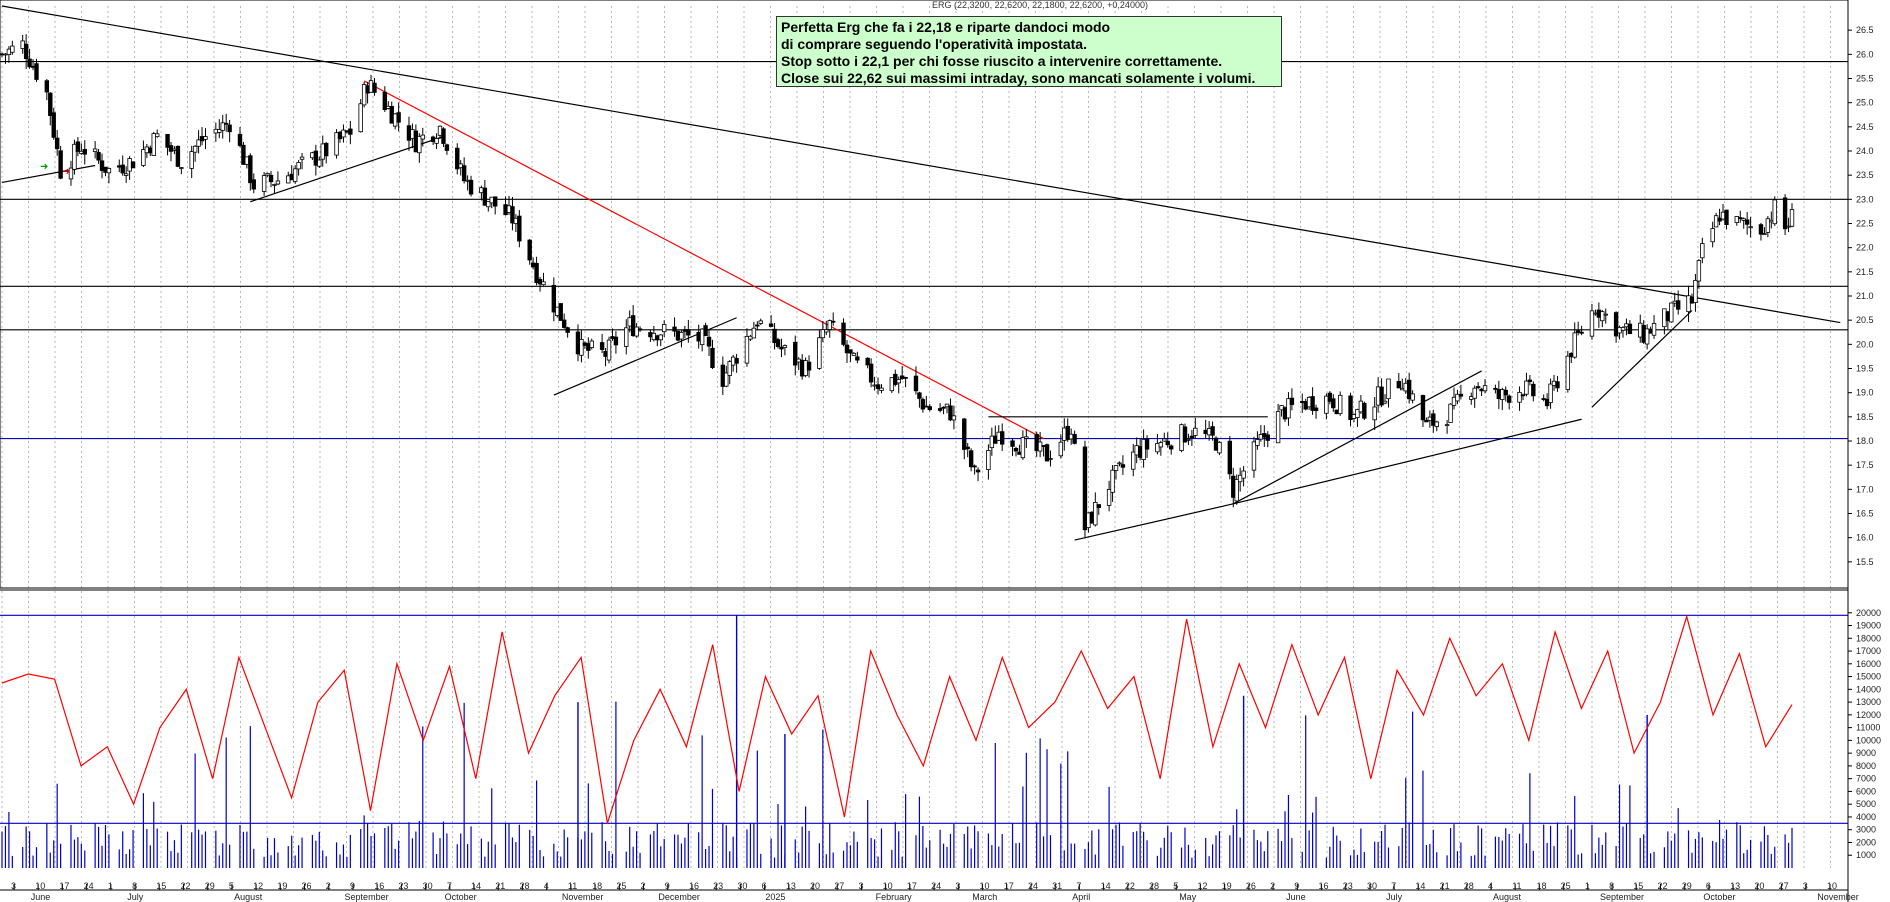  Describe the element at coordinates (1188, 897) in the screenshot. I see `x-month-label: May` at that location.